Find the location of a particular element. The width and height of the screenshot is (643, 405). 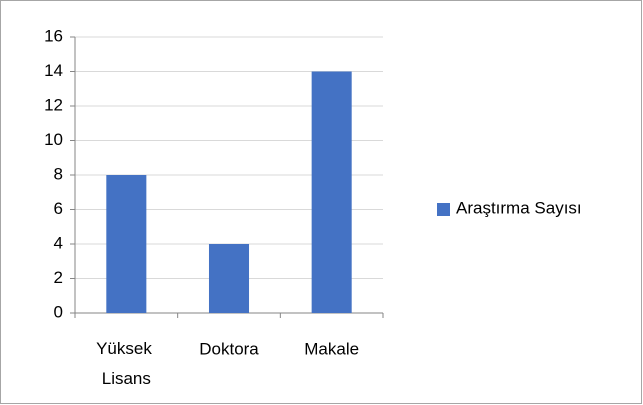

legend-label: Araştırma Sayısı is located at coordinates (519, 207).